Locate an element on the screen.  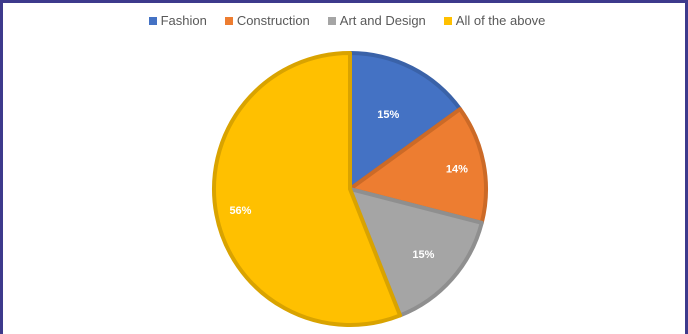
legend-label-construction: Construction is located at coordinates (273, 20).